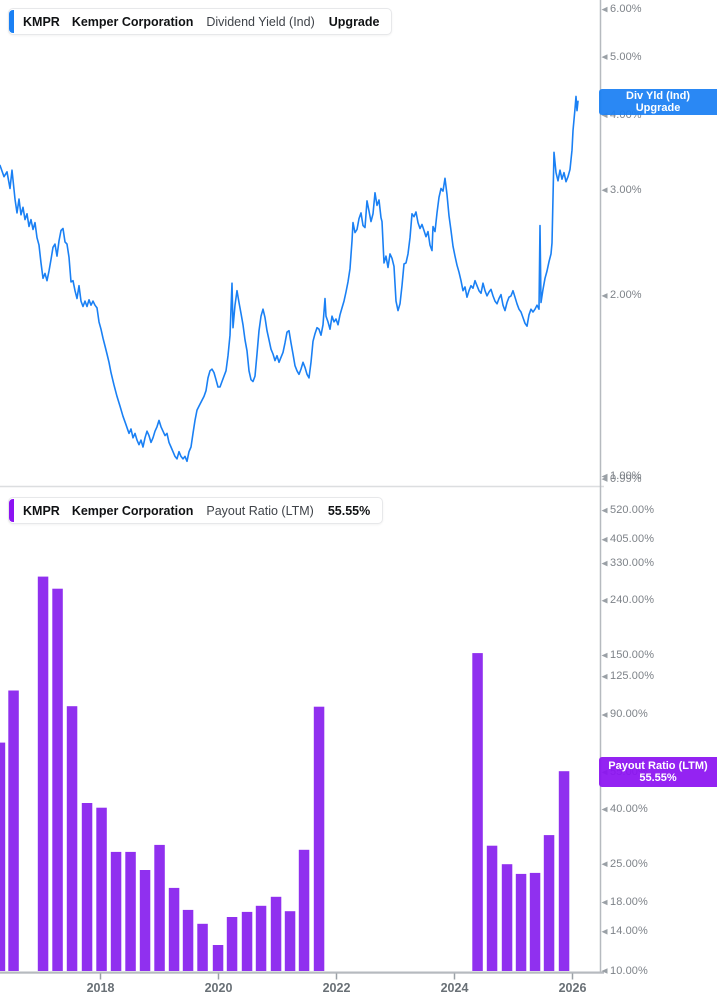  I want to click on metric-name: Payout Ratio (LTM), so click(260, 510).